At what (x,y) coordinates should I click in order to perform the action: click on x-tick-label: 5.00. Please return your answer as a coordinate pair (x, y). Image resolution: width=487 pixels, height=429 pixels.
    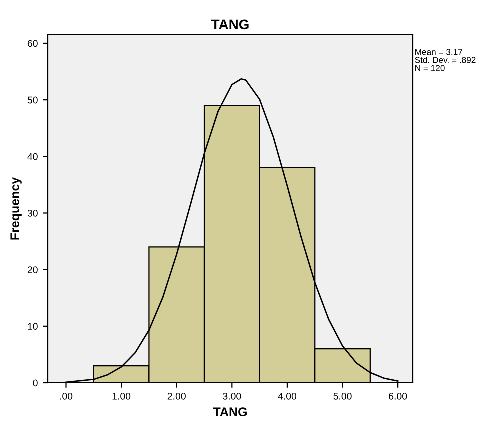
    Looking at the image, I should click on (343, 396).